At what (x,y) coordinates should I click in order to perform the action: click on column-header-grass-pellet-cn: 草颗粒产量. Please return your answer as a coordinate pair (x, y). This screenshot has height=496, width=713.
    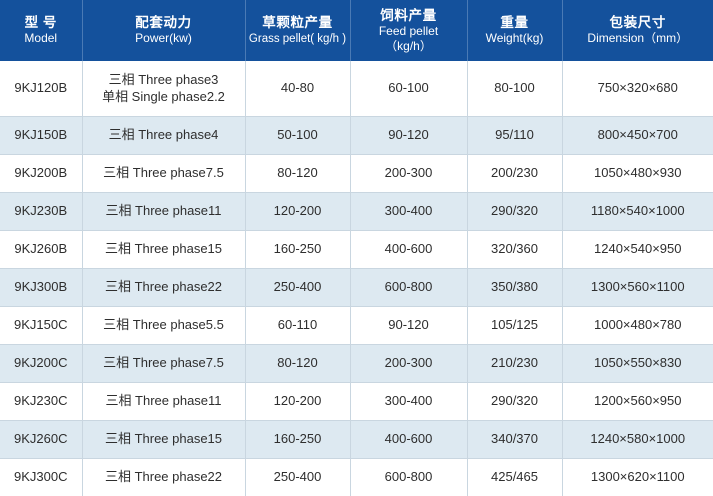
    Looking at the image, I should click on (298, 23).